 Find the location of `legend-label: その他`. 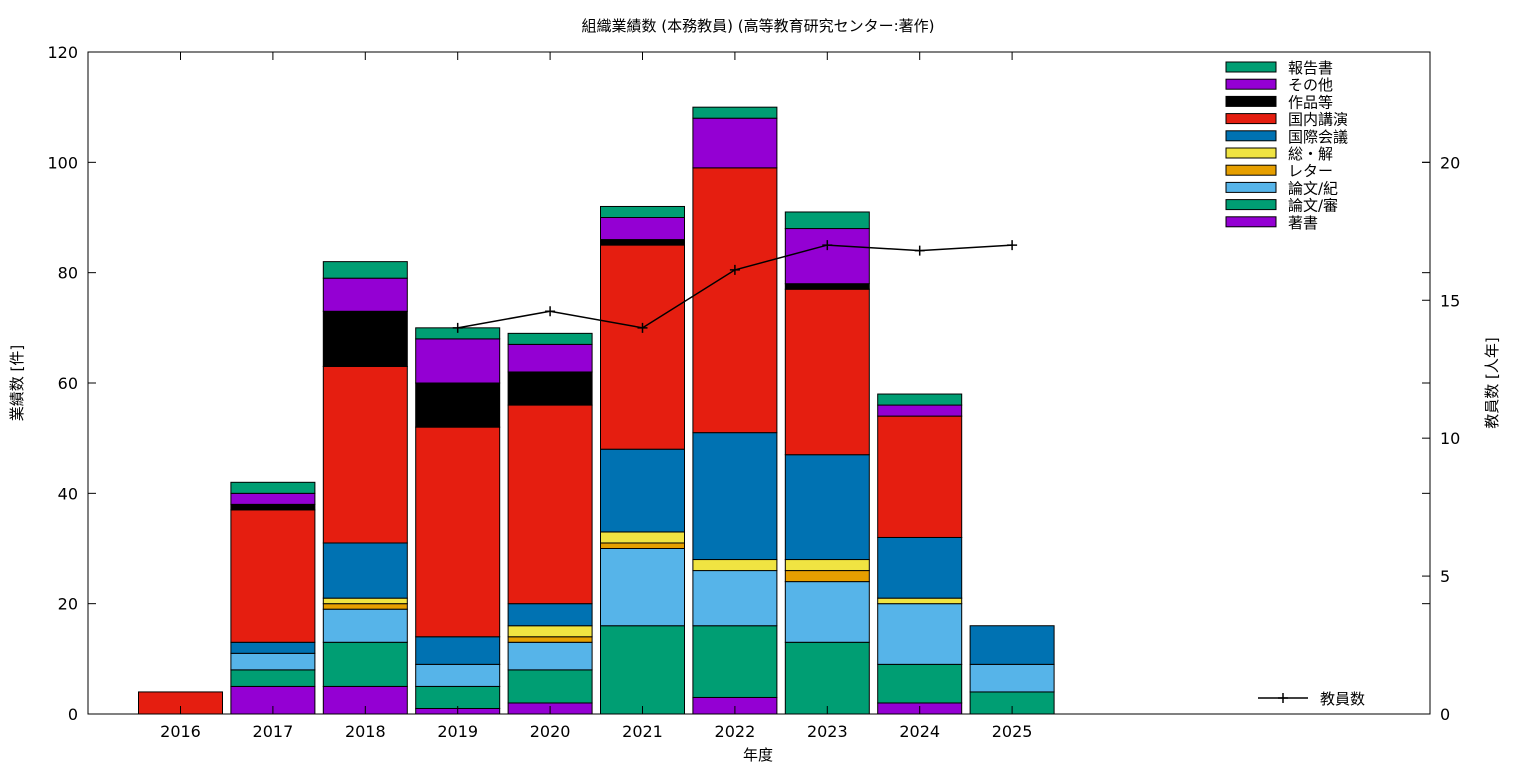

legend-label: その他 is located at coordinates (1310, 85).